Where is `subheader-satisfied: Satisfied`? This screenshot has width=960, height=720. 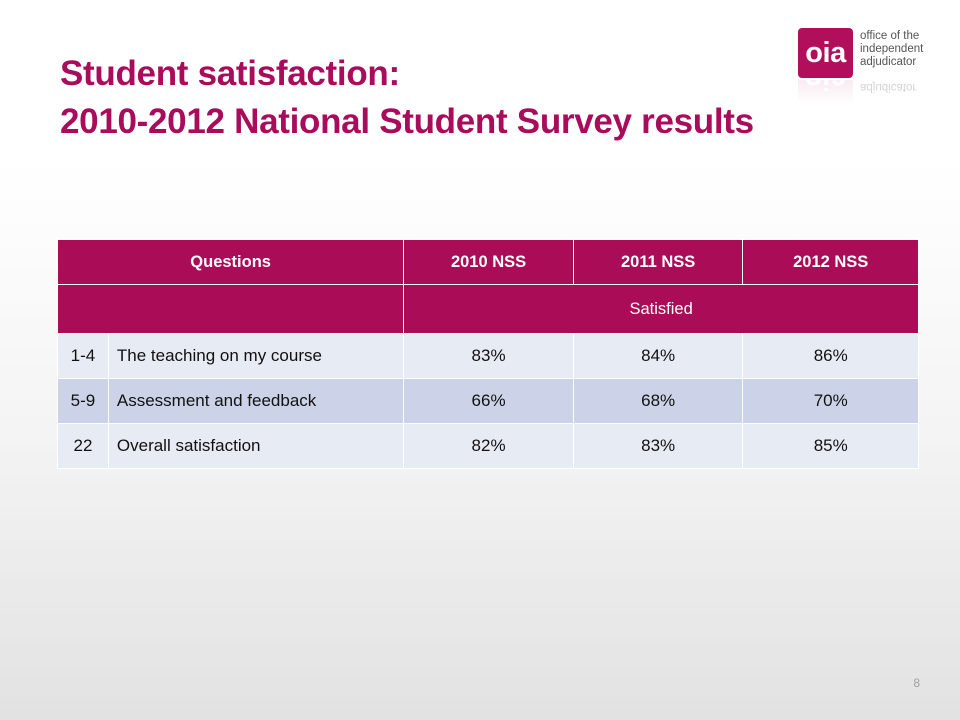
subheader-satisfied: Satisfied is located at coordinates (661, 309).